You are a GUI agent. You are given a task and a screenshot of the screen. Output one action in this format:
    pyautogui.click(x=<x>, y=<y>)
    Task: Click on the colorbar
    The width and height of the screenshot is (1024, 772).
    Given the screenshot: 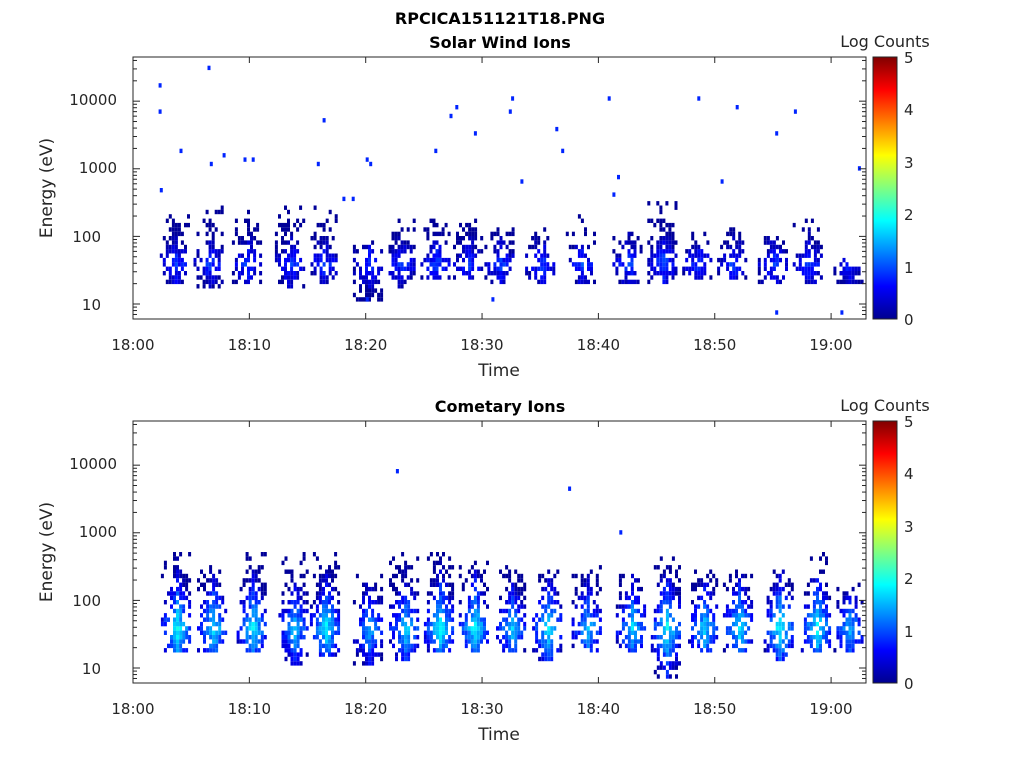 What is the action you would take?
    pyautogui.click(x=885, y=188)
    